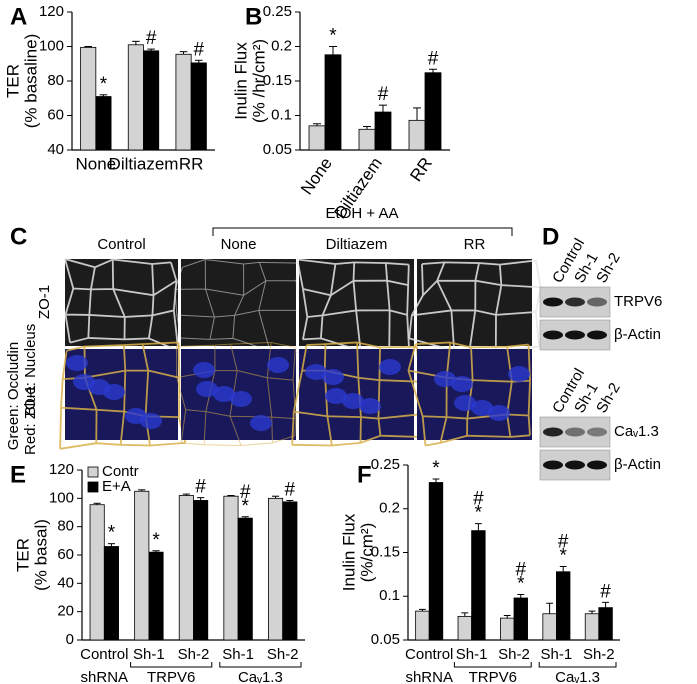 This screenshot has width=697, height=684. What do you see at coordinates (608, 398) in the screenshot?
I see `lane-label: Sh-2` at bounding box center [608, 398].